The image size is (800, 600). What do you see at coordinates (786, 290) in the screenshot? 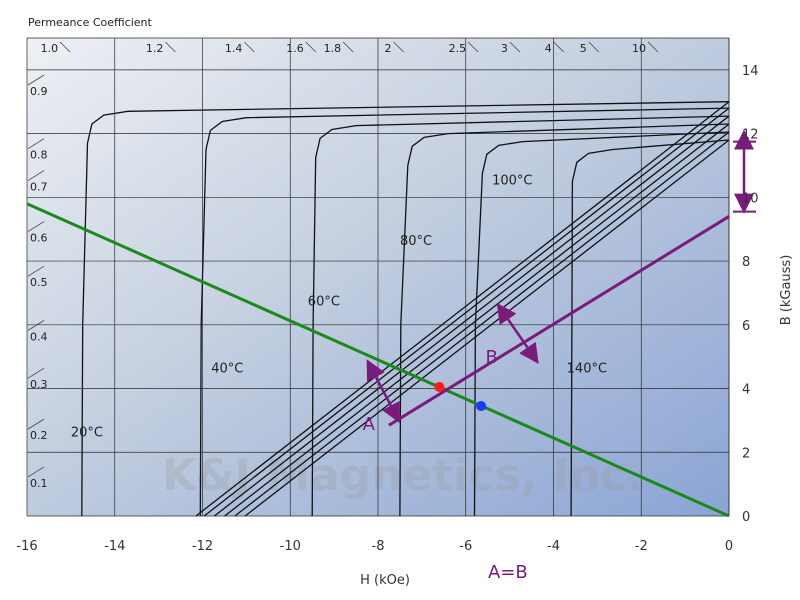
I see `y-axis-title: B (kGauss)` at bounding box center [786, 290].